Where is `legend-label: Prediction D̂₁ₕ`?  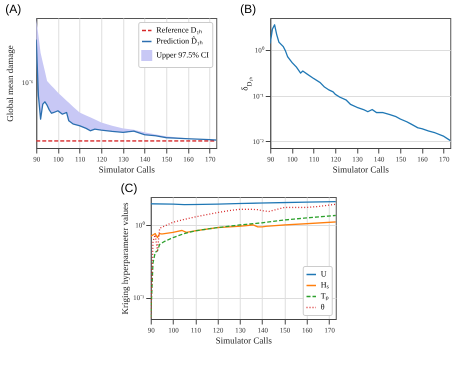
legend-label: Prediction D̂₁ₕ is located at coordinates (179, 41).